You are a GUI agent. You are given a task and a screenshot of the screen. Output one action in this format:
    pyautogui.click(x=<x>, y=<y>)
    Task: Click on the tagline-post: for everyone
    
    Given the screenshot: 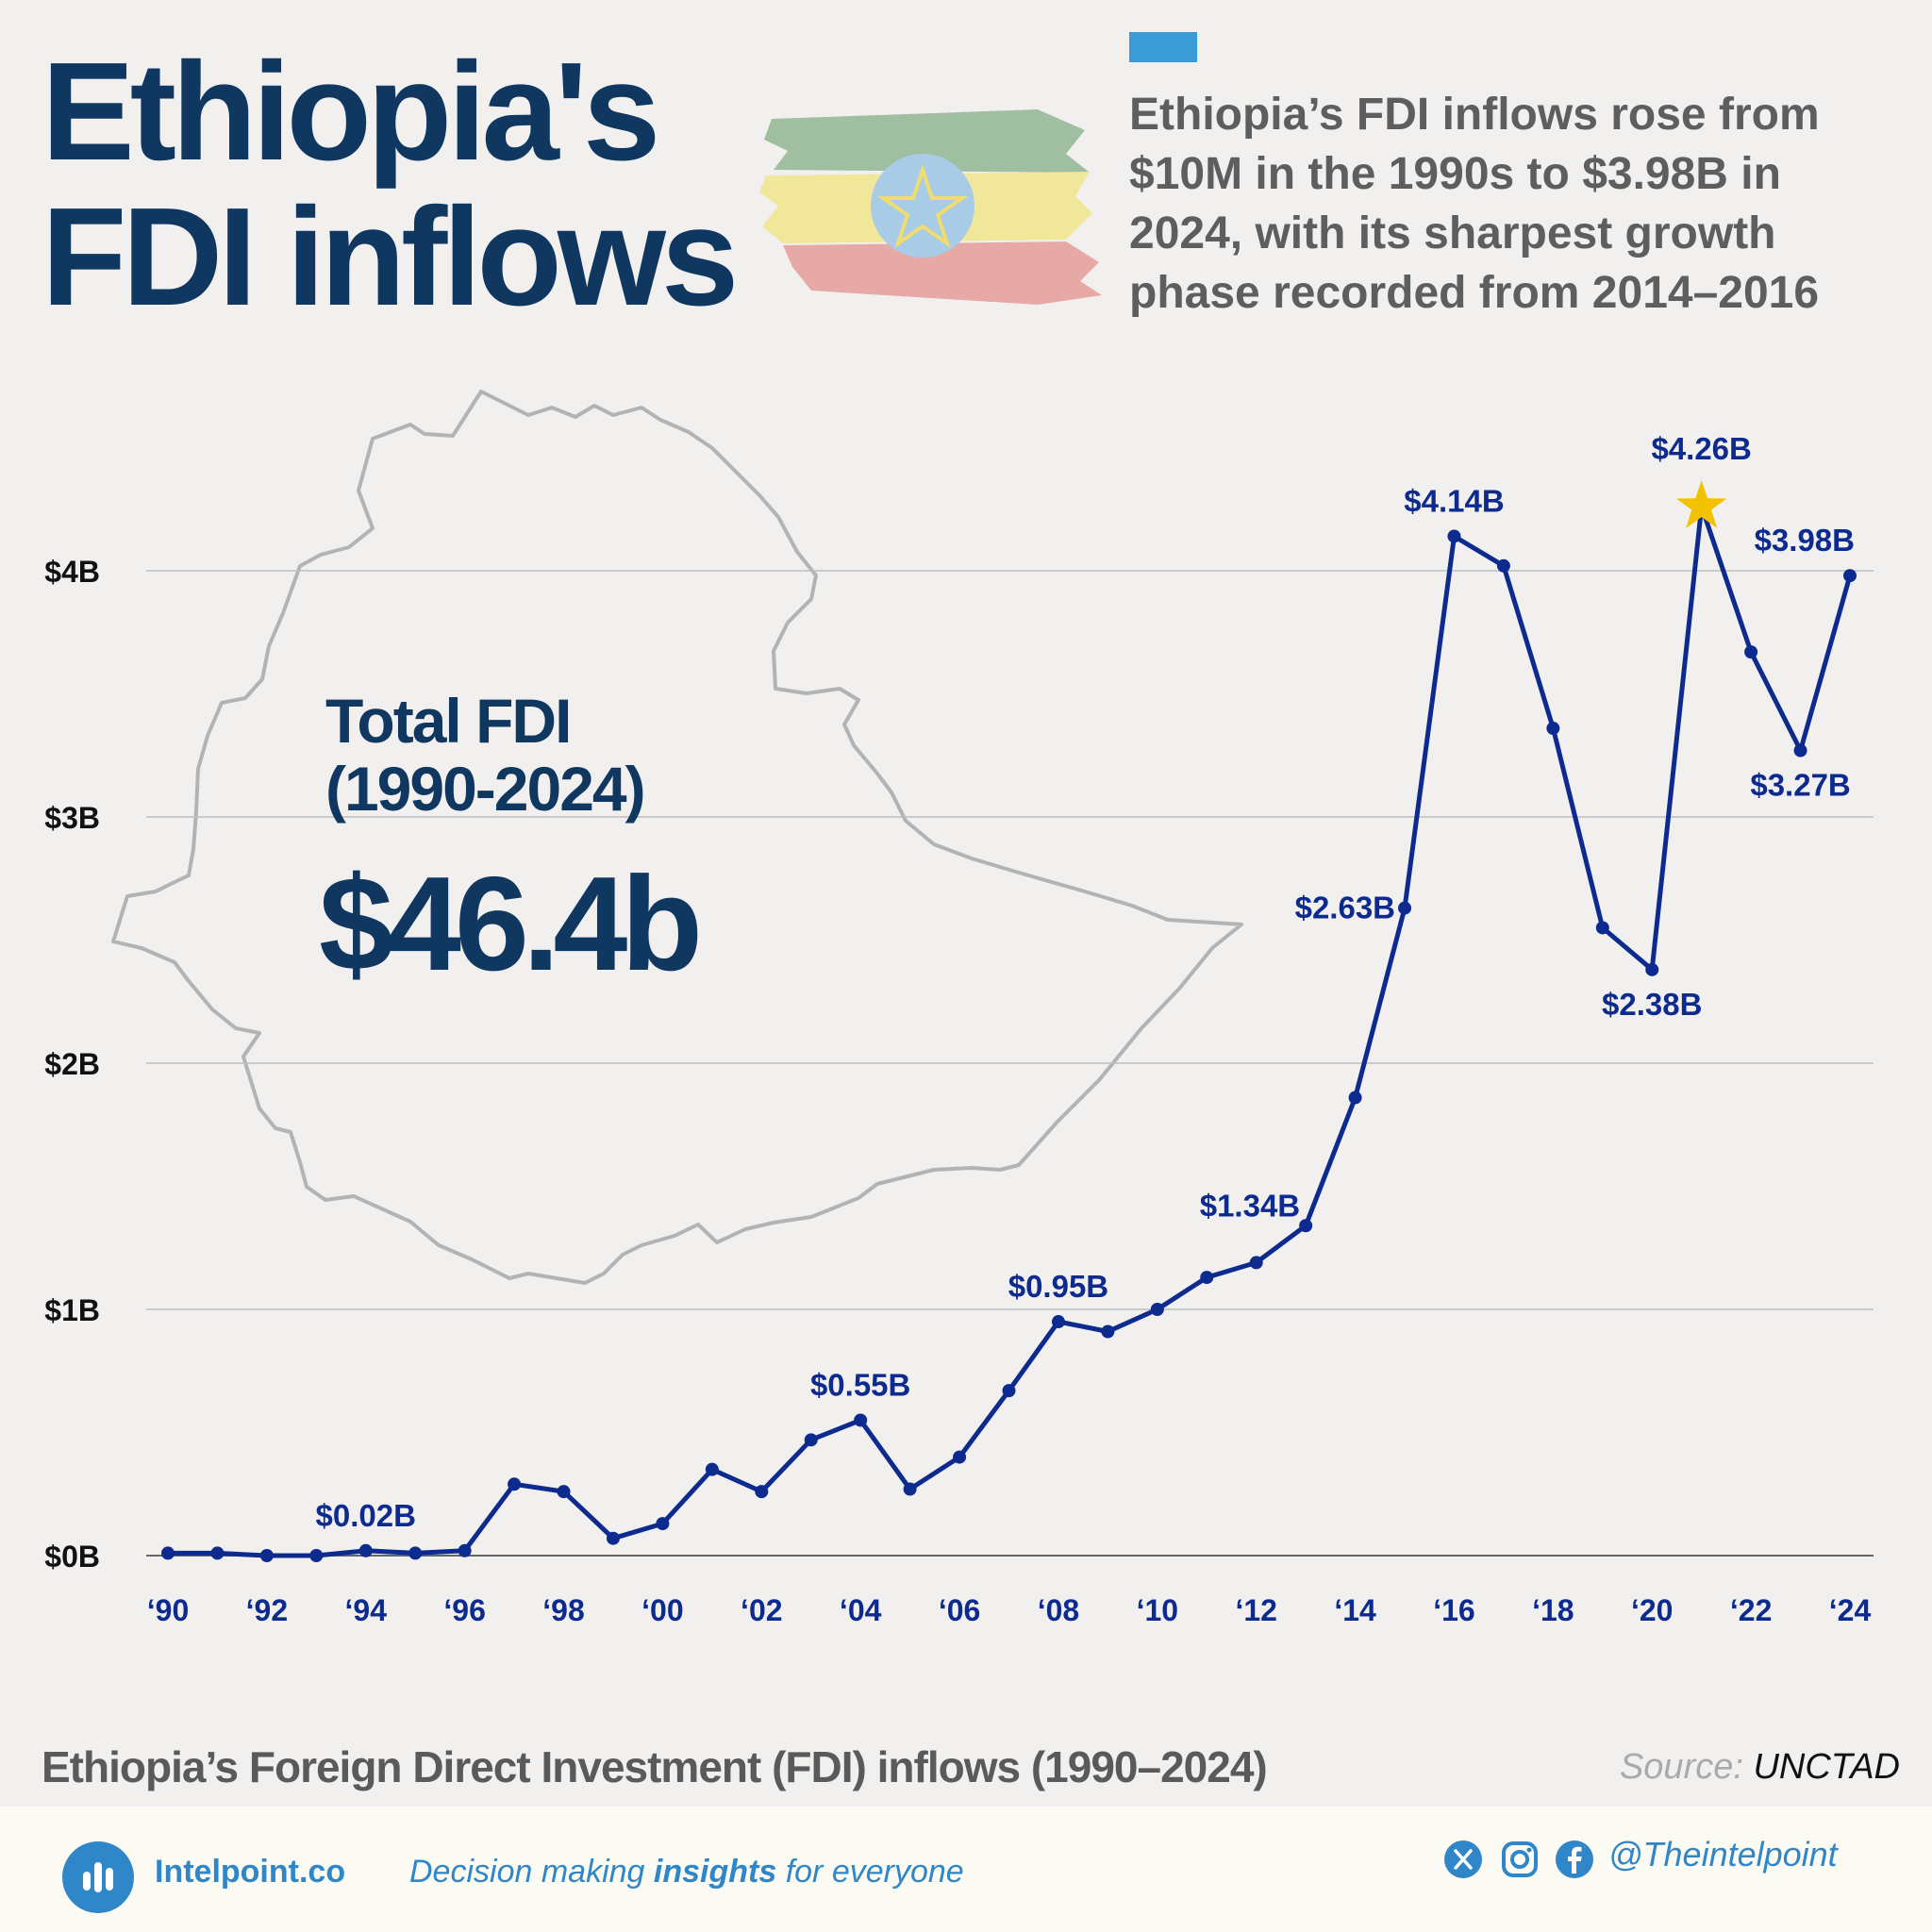 What is the action you would take?
    pyautogui.click(x=875, y=1872)
    